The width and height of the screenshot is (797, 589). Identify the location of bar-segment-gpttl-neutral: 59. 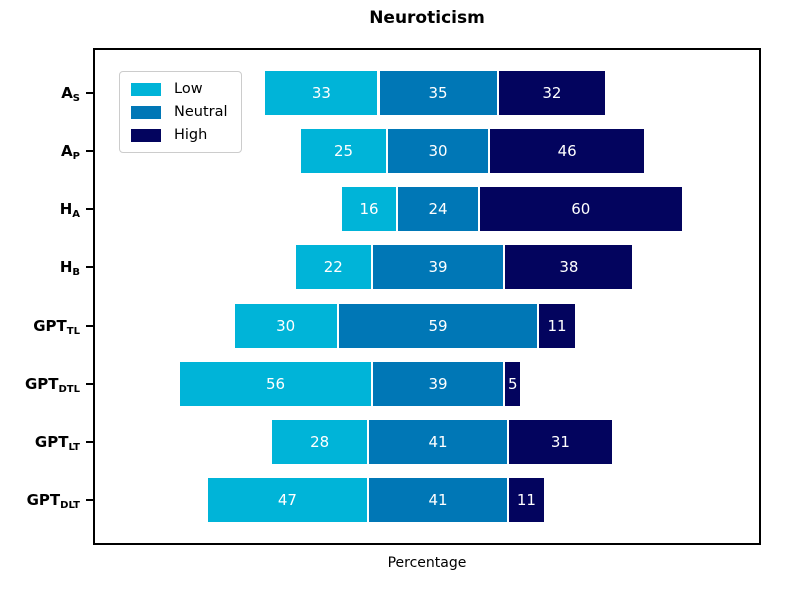
(437, 325).